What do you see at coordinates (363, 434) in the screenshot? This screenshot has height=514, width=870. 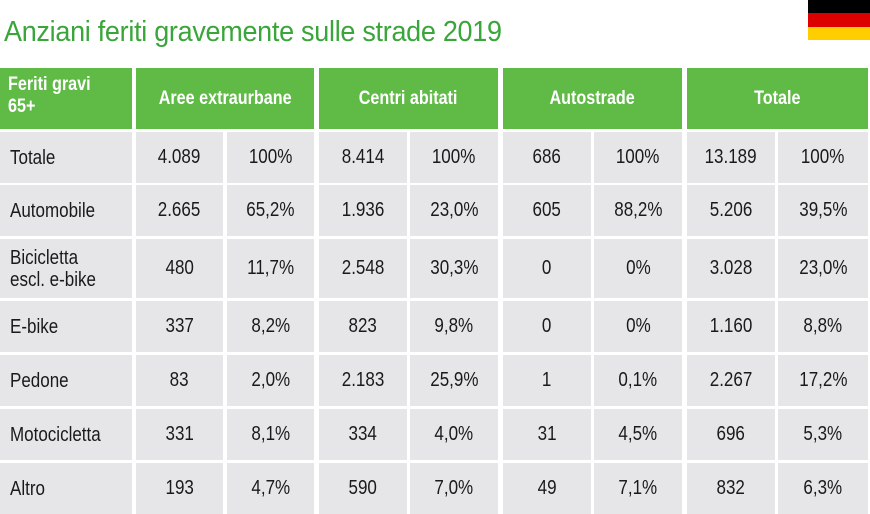 I see `cell-centri-n: 334` at bounding box center [363, 434].